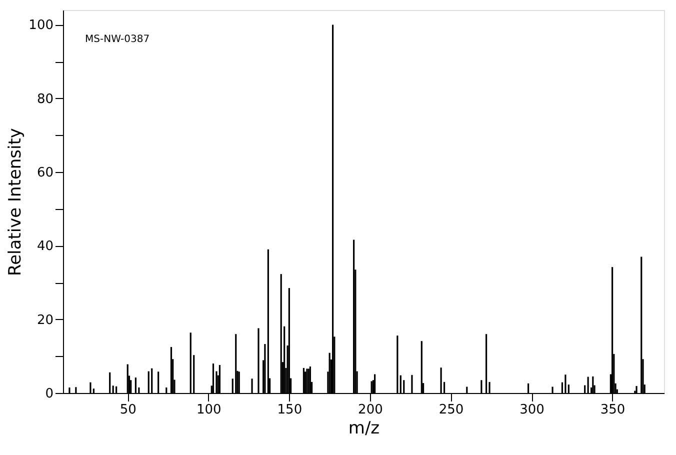 The width and height of the screenshot is (676, 455). What do you see at coordinates (370, 410) in the screenshot?
I see `x-tick-label: 200` at bounding box center [370, 410].